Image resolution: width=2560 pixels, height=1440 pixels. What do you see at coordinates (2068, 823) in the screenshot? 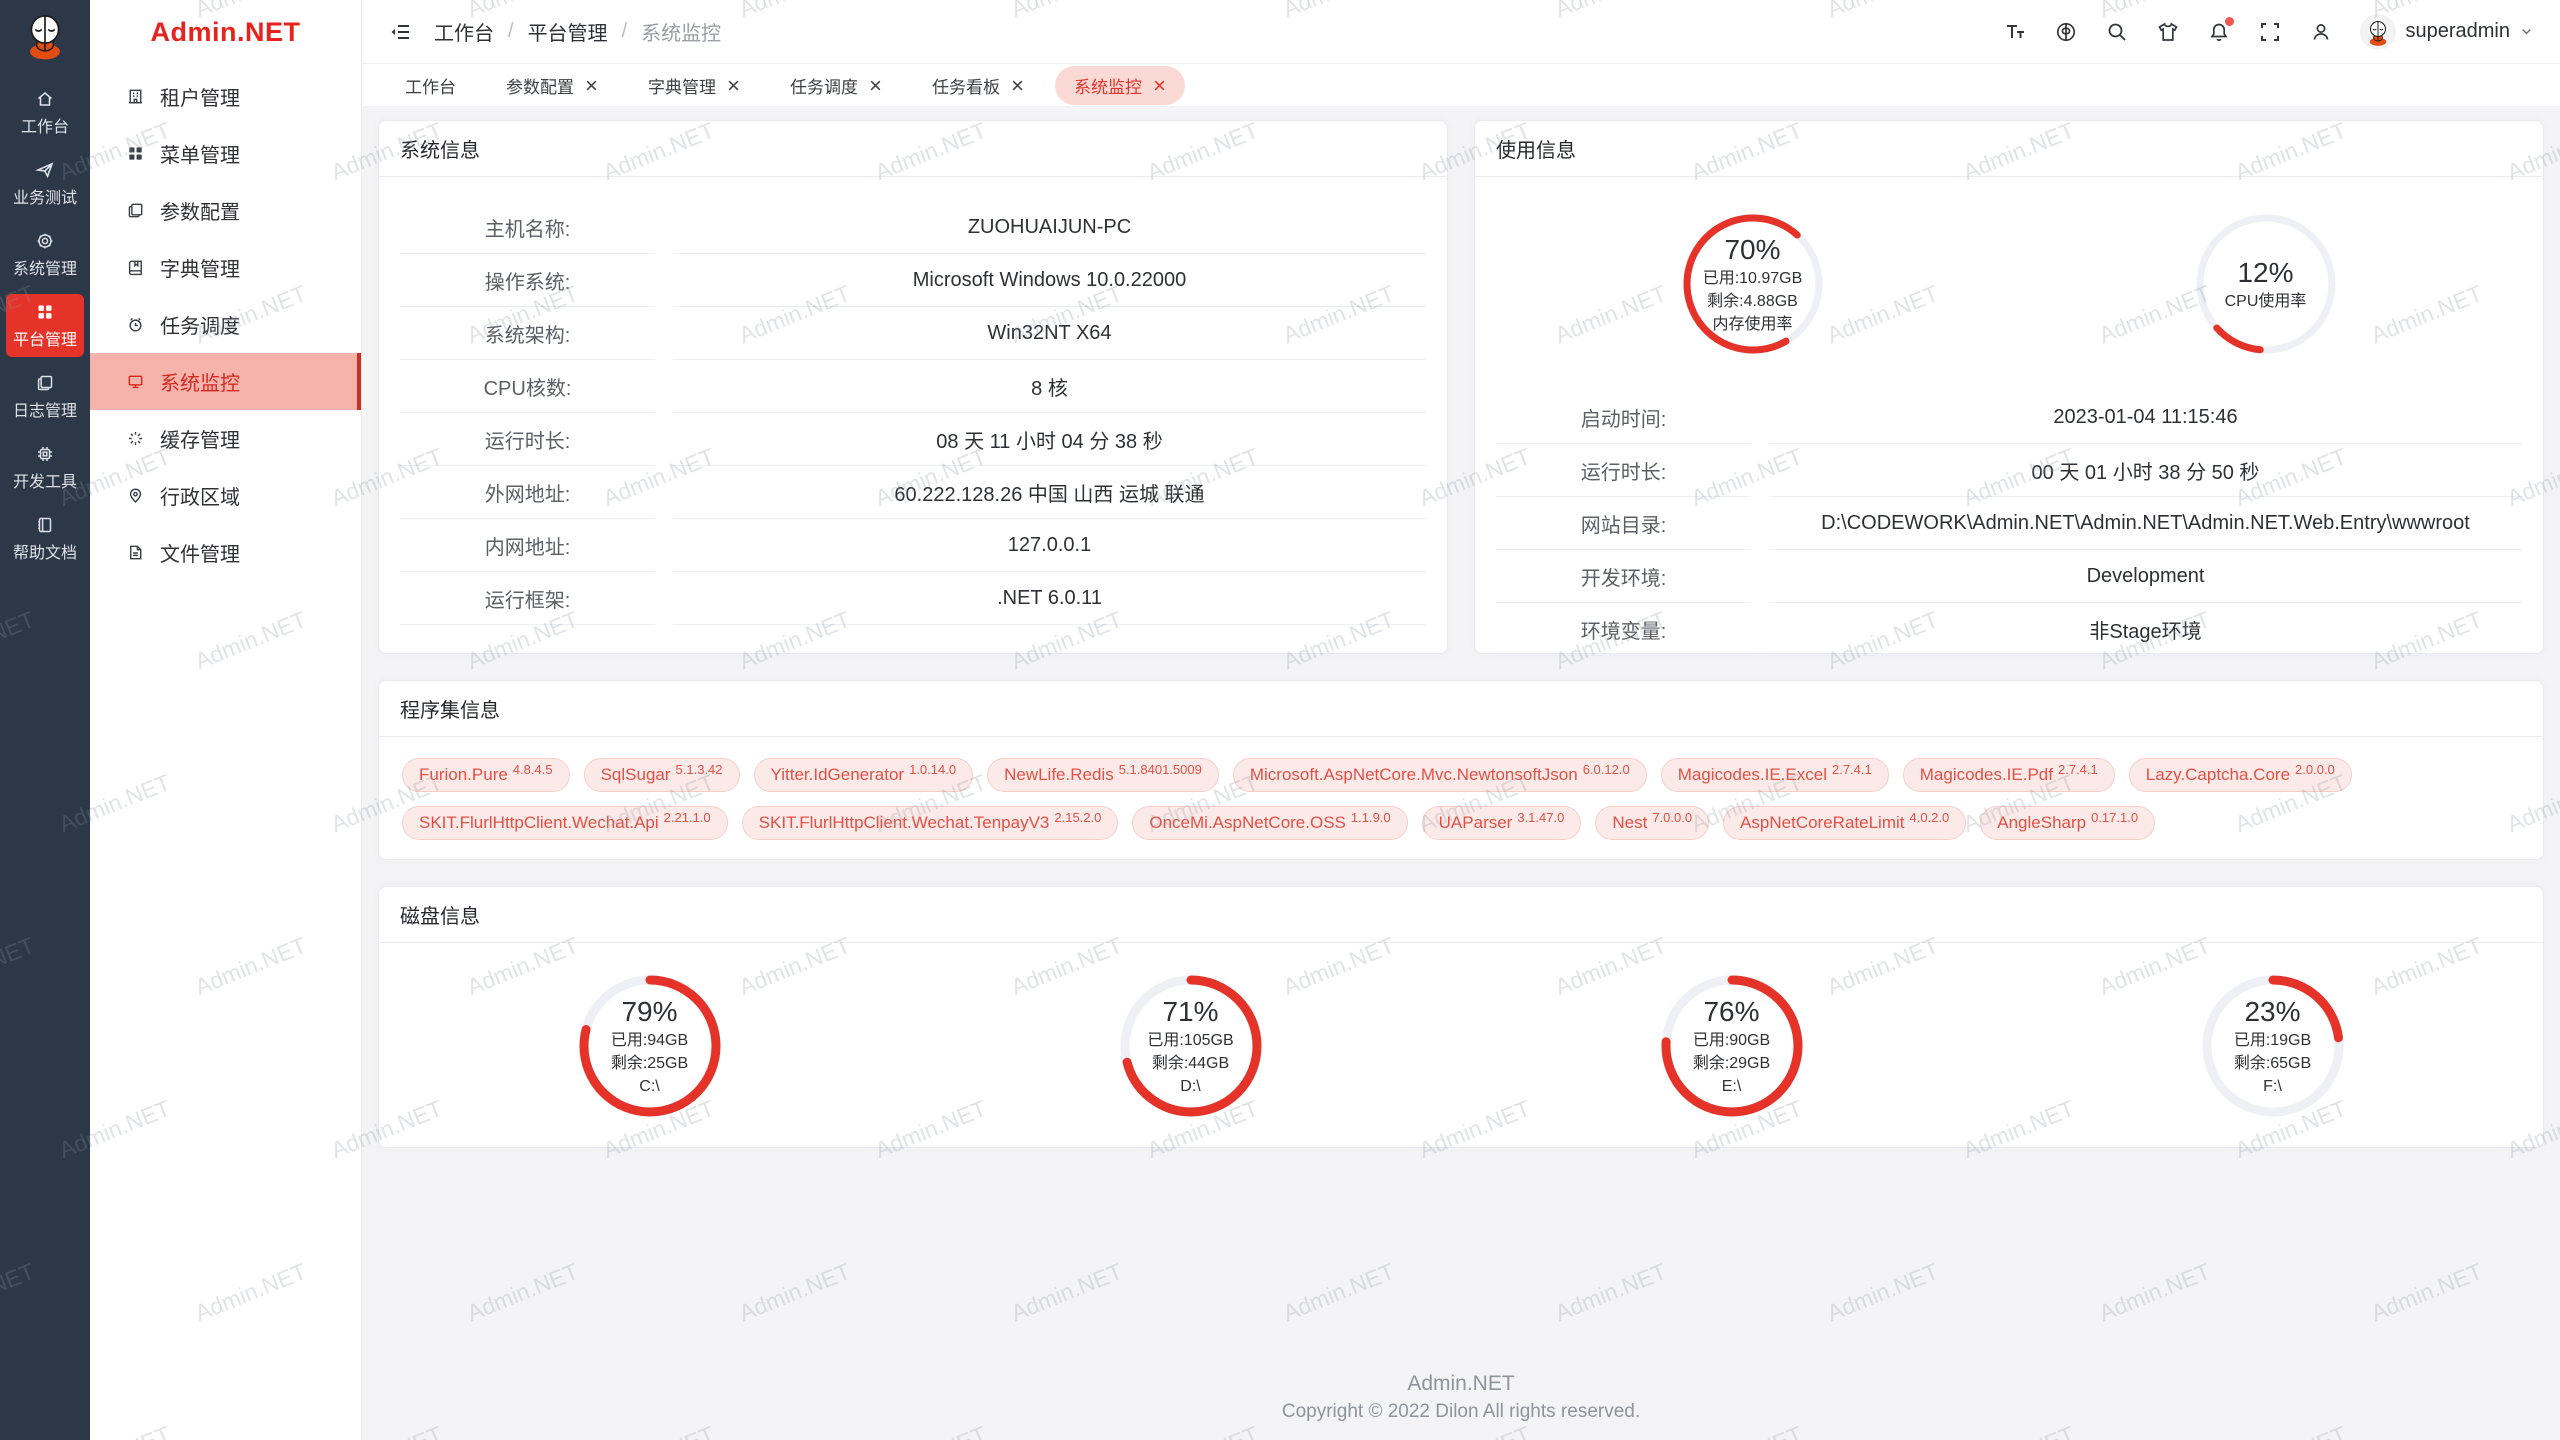
I see `assembly-tag: AngleSharp 0.17.1.0` at bounding box center [2068, 823].